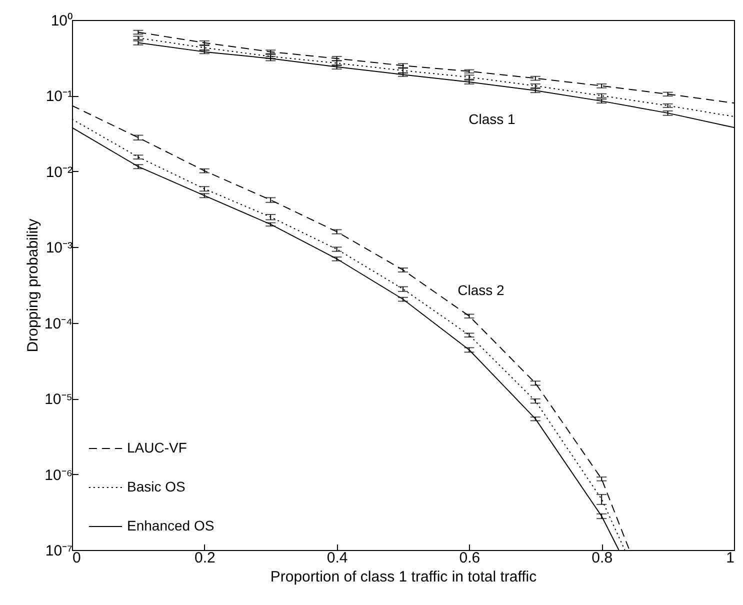 The image size is (743, 605). What do you see at coordinates (469, 558) in the screenshot?
I see `x-tick-label: 0.6` at bounding box center [469, 558].